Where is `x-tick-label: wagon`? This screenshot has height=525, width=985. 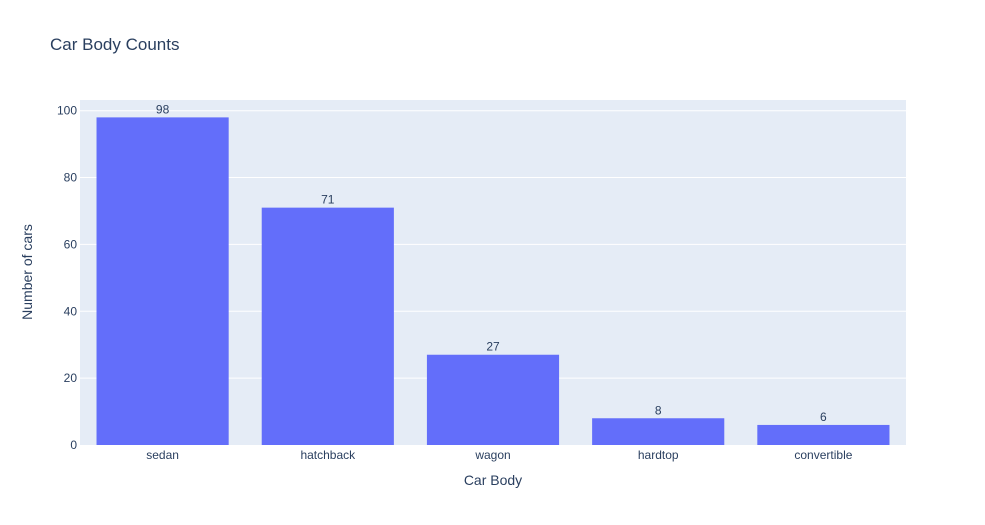 x-tick-label: wagon is located at coordinates (492, 455).